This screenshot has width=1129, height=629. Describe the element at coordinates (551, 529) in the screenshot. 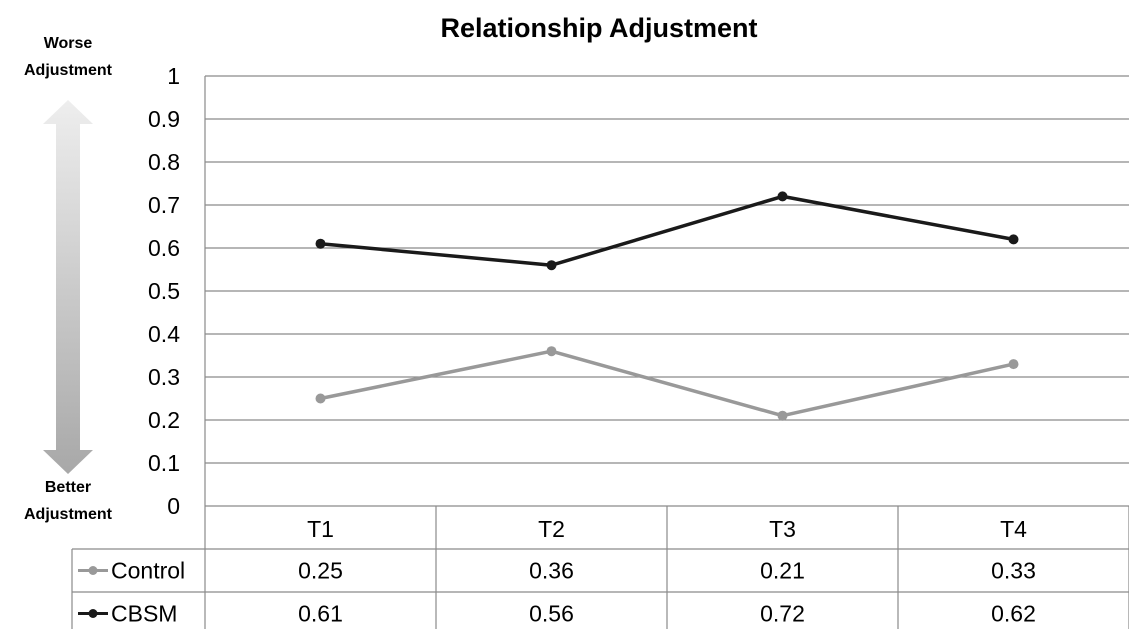

I see `x-category-label: T2` at that location.